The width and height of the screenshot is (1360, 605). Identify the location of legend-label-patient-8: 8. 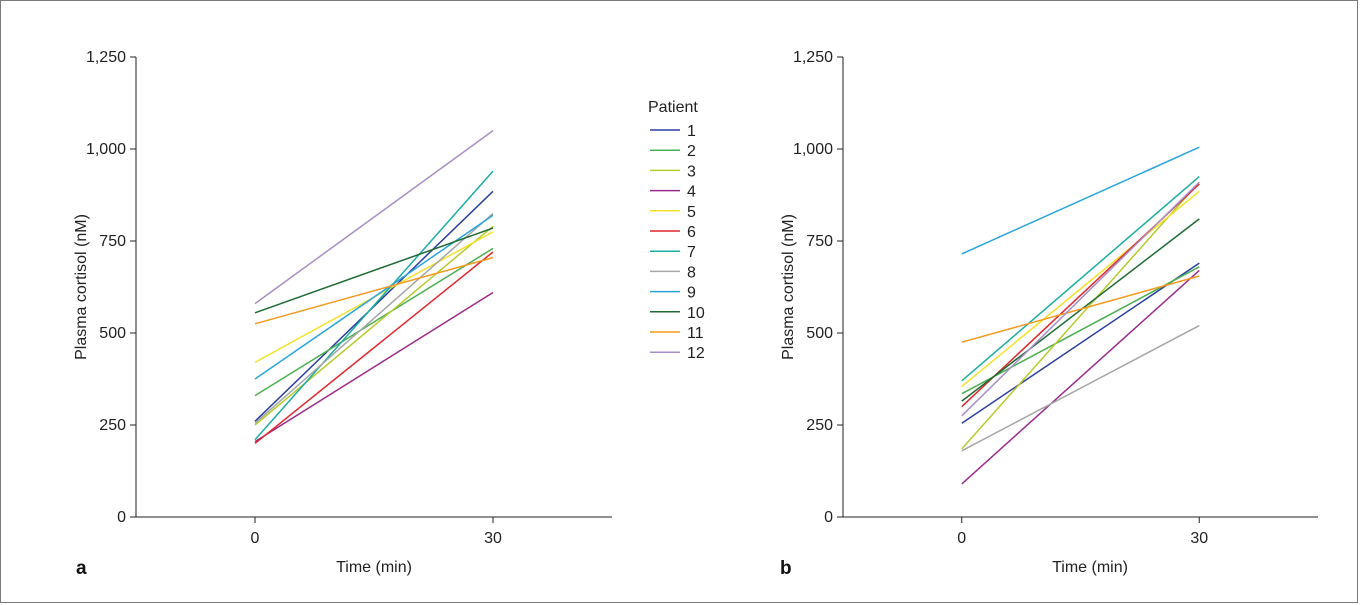
(691, 272).